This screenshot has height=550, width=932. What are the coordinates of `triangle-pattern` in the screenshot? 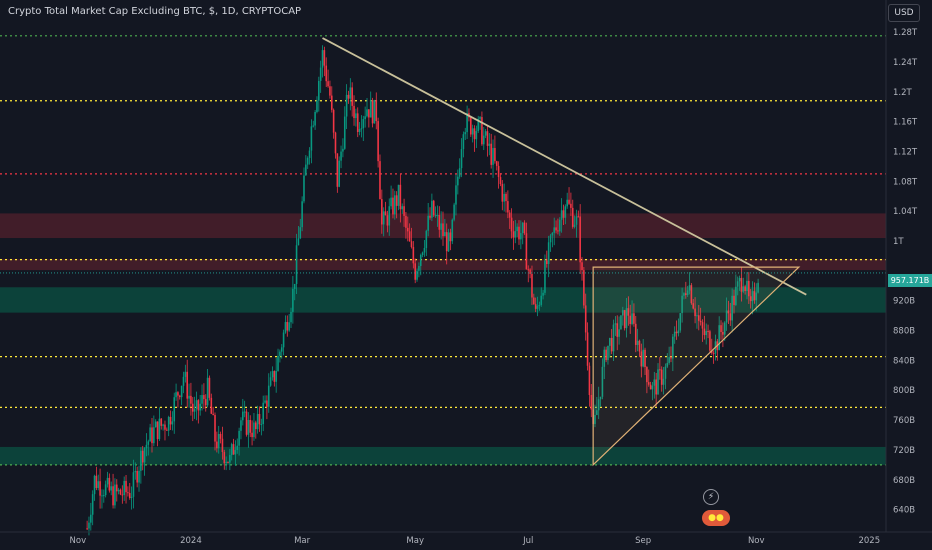 It's located at (696, 366).